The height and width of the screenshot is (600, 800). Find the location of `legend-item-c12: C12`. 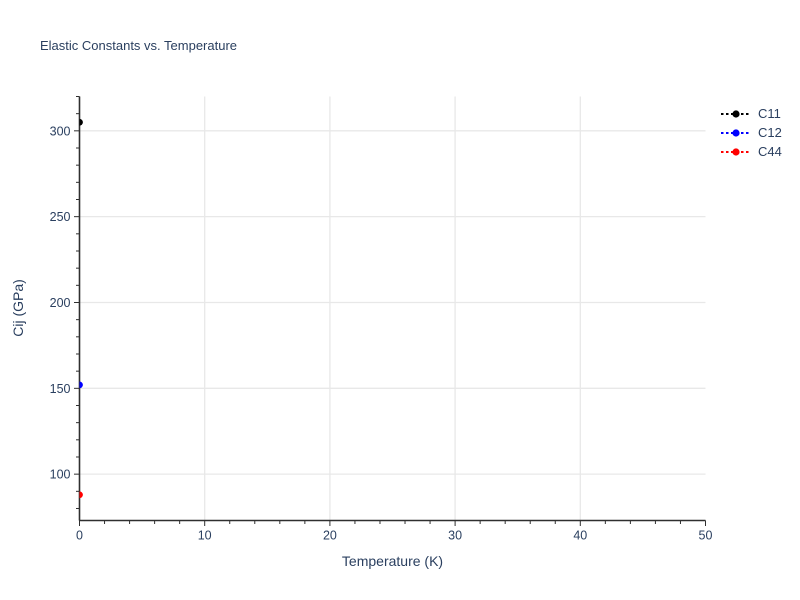

legend-item-c12: C12 is located at coordinates (751, 132).